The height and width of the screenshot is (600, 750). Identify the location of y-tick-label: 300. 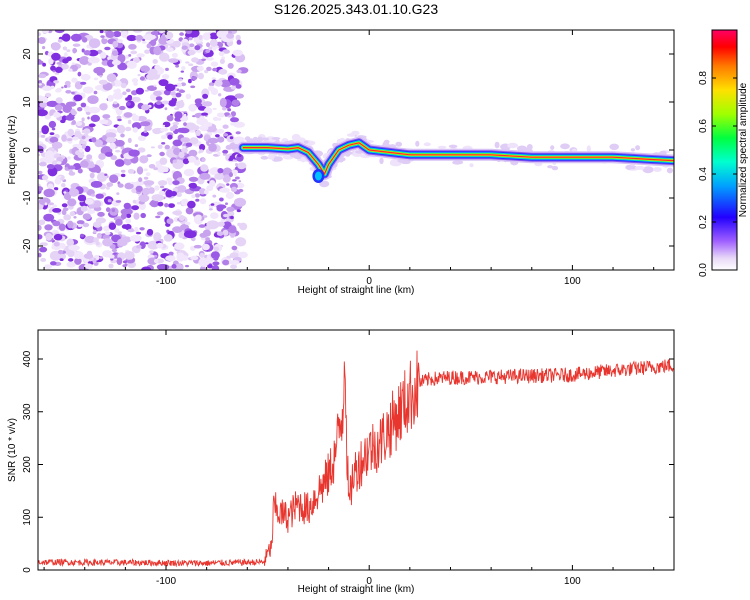
(27, 411).